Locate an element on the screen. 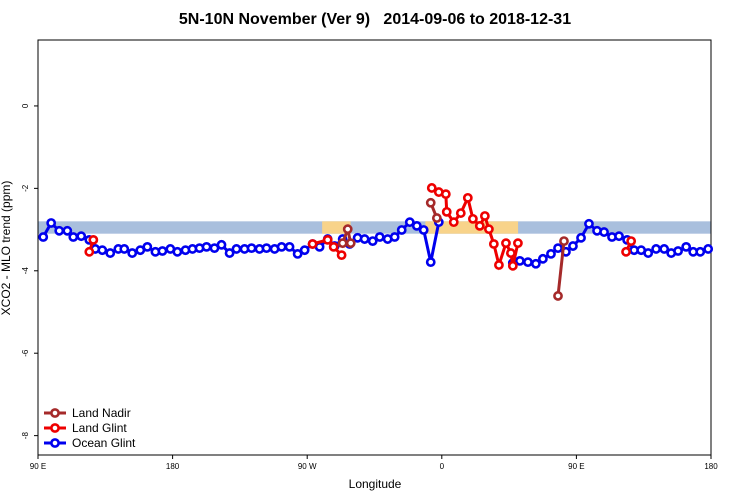 The width and height of the screenshot is (750, 500). legend-label: Ocean Glint is located at coordinates (104, 443).